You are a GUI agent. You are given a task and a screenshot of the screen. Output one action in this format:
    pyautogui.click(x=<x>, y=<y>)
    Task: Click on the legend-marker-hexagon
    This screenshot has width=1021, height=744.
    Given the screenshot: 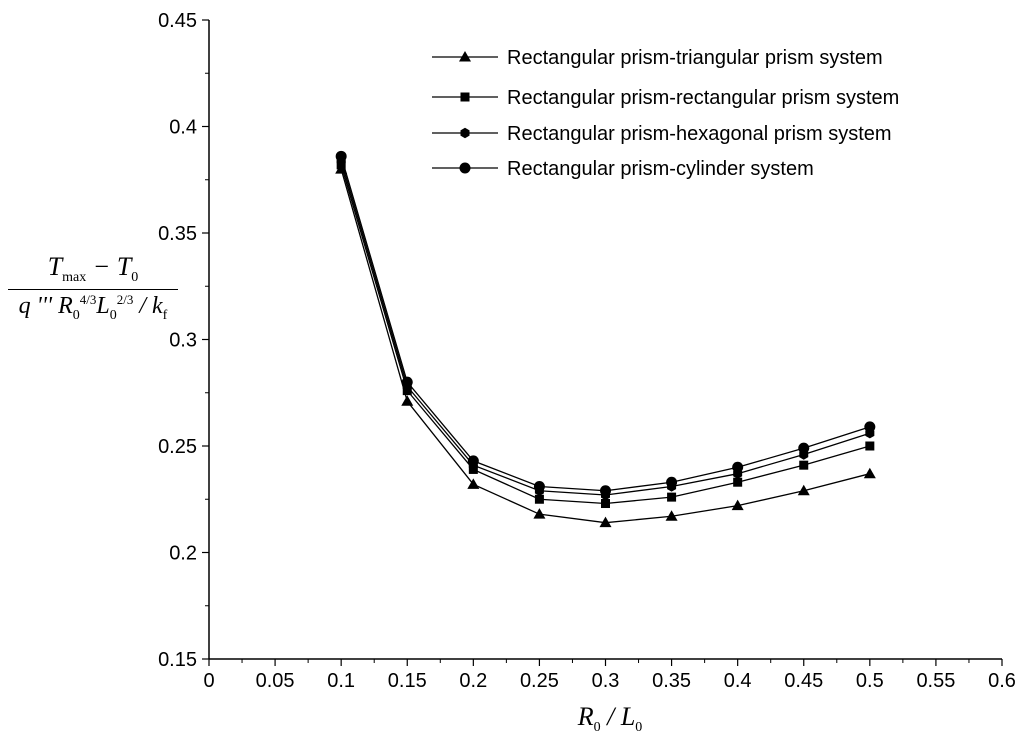 What is the action you would take?
    pyautogui.click(x=465, y=133)
    